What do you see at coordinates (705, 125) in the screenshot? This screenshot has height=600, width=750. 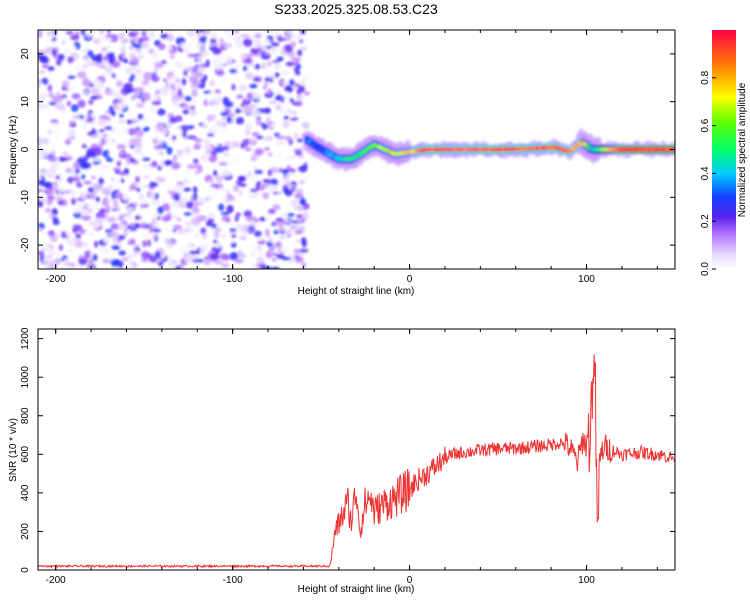 I see `colorbar-tick-label: 0.6` at bounding box center [705, 125].